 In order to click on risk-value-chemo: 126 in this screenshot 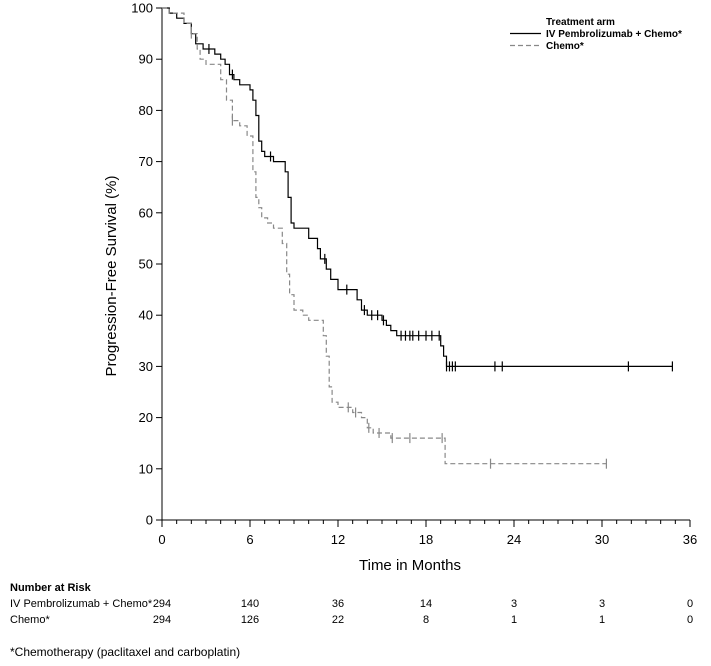, I will do `click(250, 620)`.